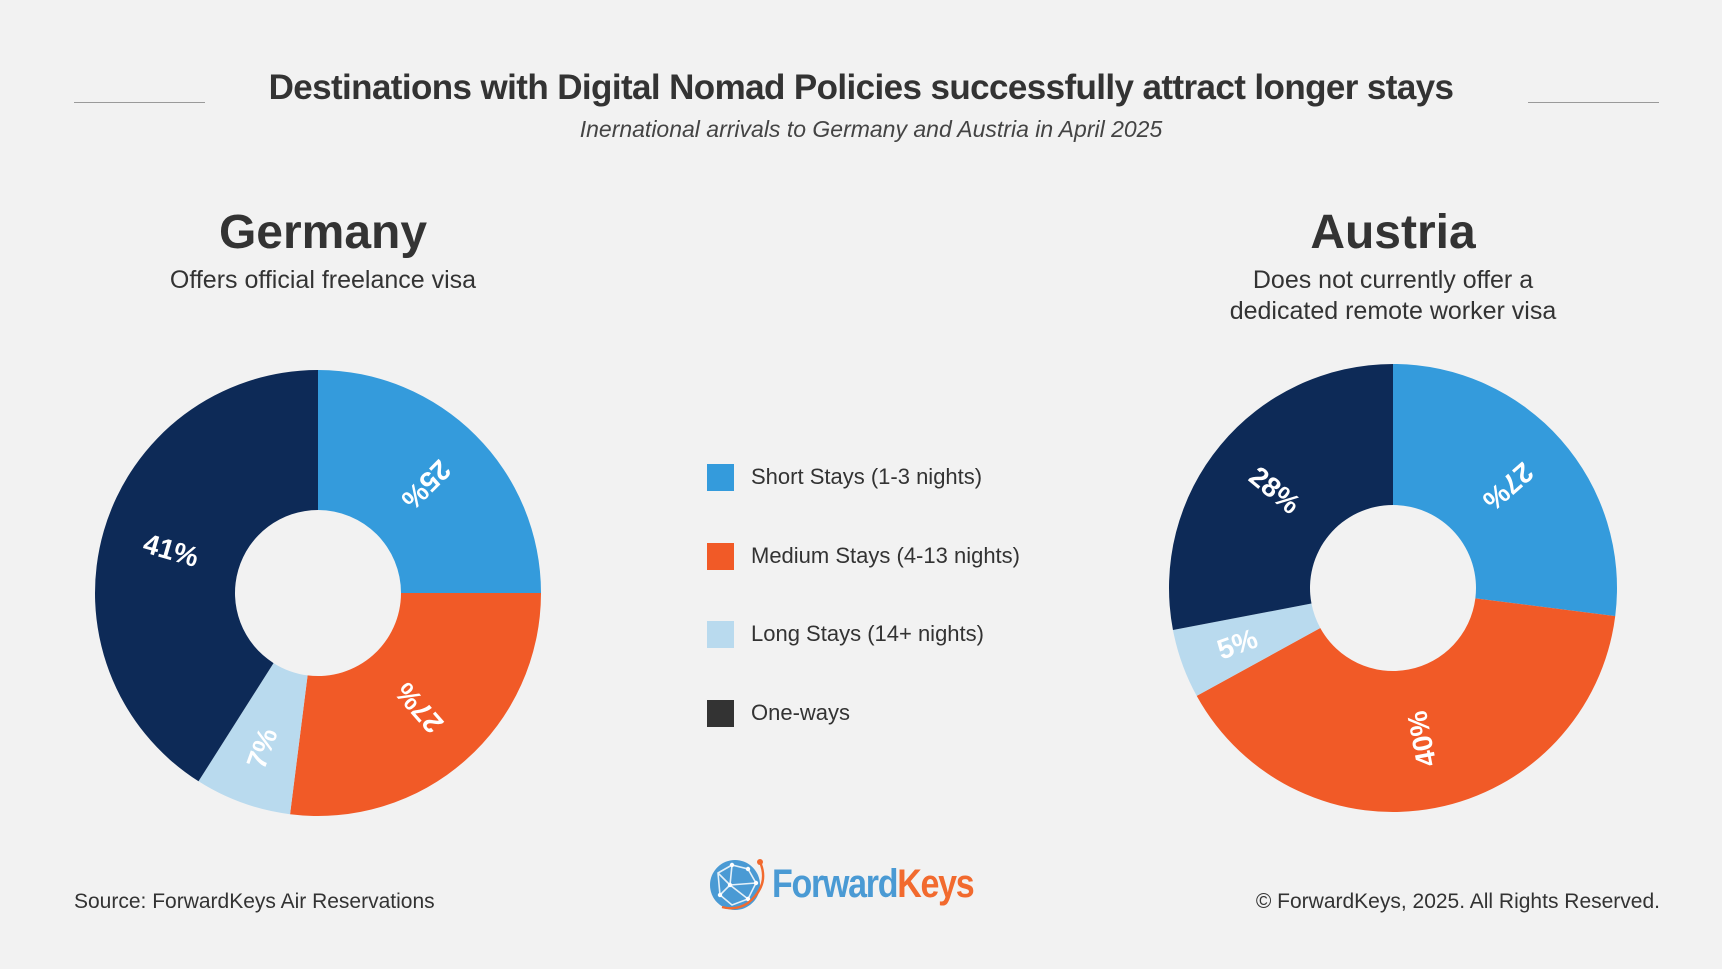  What do you see at coordinates (206, 576) in the screenshot?
I see `germany-slice-oneways` at bounding box center [206, 576].